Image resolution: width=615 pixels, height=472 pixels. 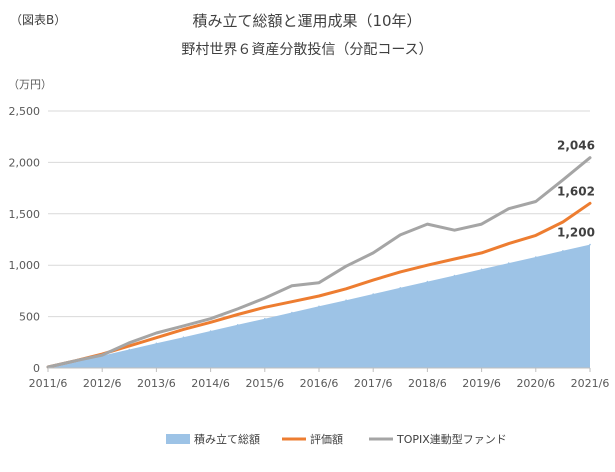 I want to click on chart-title: 積み立て総額と運用成果（10年）, so click(x=306, y=21).